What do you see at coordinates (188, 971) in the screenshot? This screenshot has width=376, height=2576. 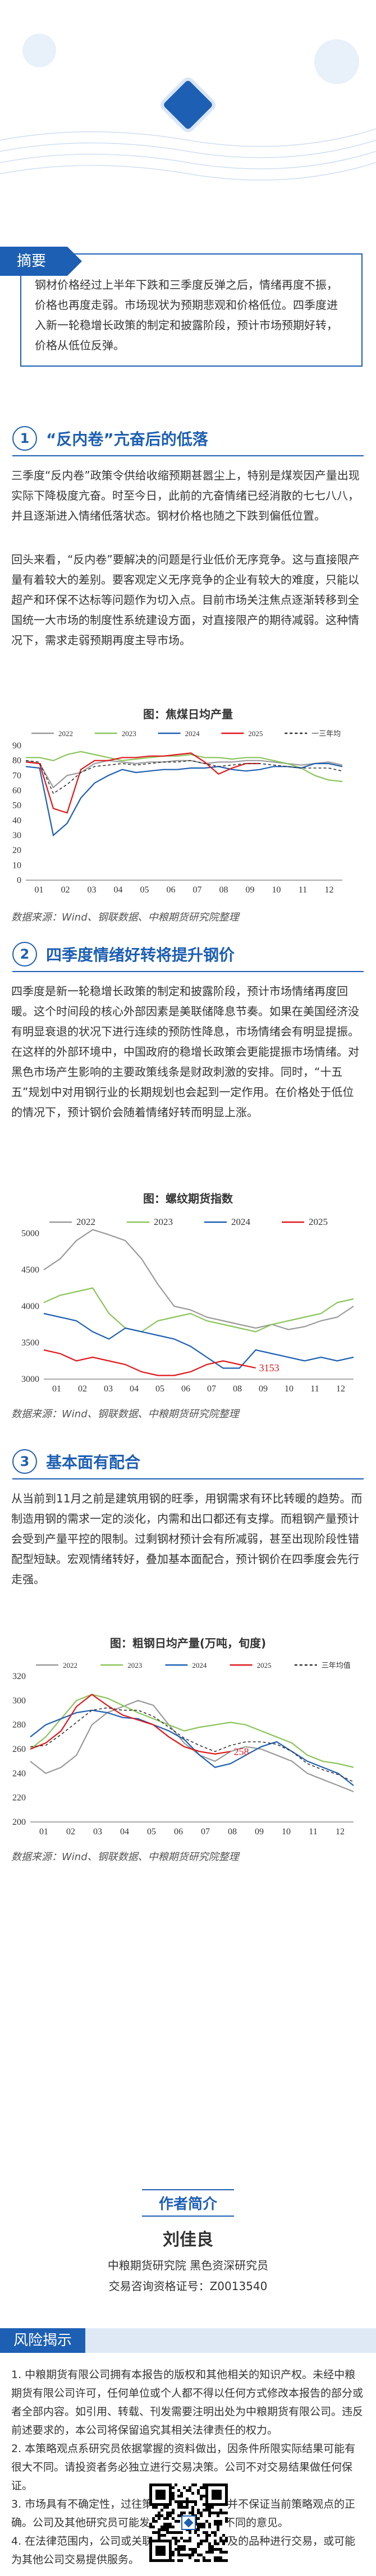 I see `section-2-divider` at bounding box center [188, 971].